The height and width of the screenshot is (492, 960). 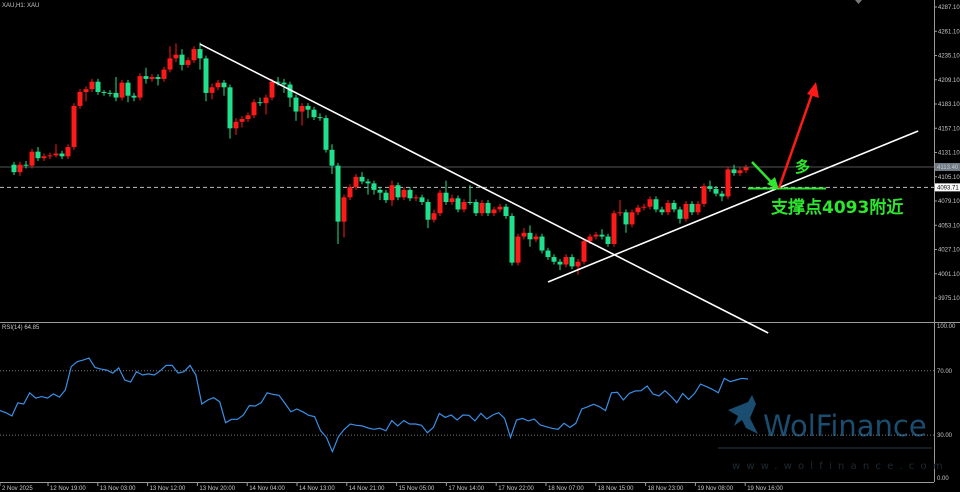 What do you see at coordinates (317, 489) in the screenshot?
I see `time-axis-label: 14 Nov 13:00` at bounding box center [317, 489].